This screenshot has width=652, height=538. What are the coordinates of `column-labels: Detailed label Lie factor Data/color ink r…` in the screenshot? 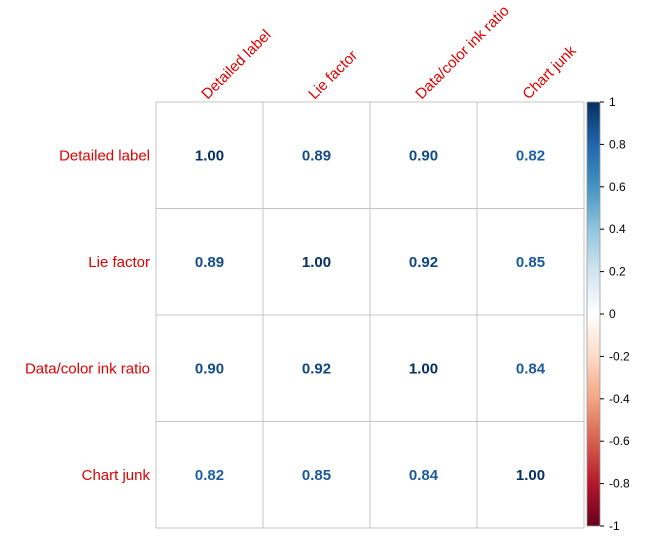 It's located at (389, 52).